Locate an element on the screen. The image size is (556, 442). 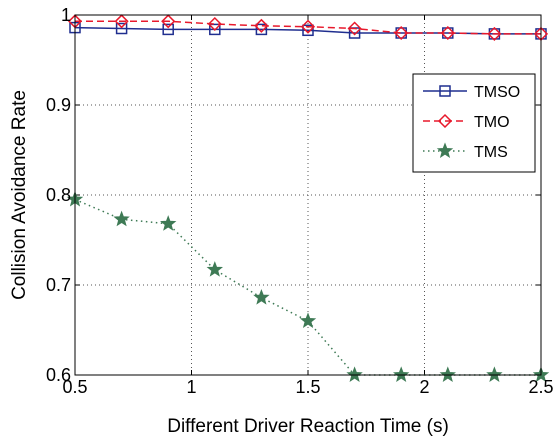
y-tick-label: 1 is located at coordinates (66, 15).